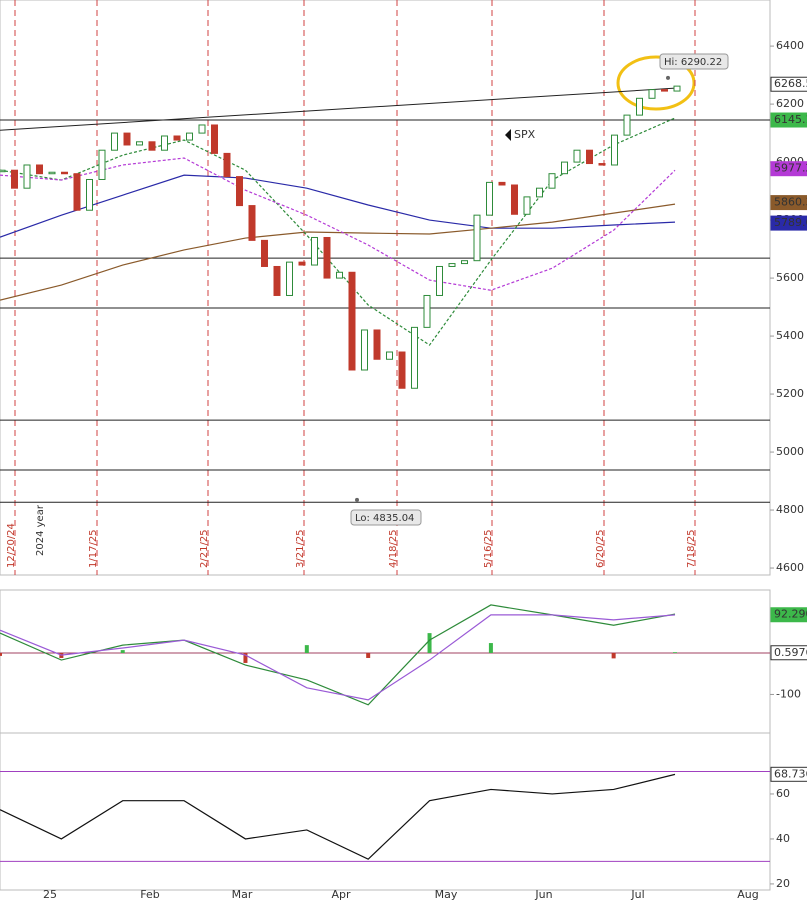 Image resolution: width=807 pixels, height=904 pixels. Describe the element at coordinates (668, 77) in the screenshot. I see `hi-marker` at that location.